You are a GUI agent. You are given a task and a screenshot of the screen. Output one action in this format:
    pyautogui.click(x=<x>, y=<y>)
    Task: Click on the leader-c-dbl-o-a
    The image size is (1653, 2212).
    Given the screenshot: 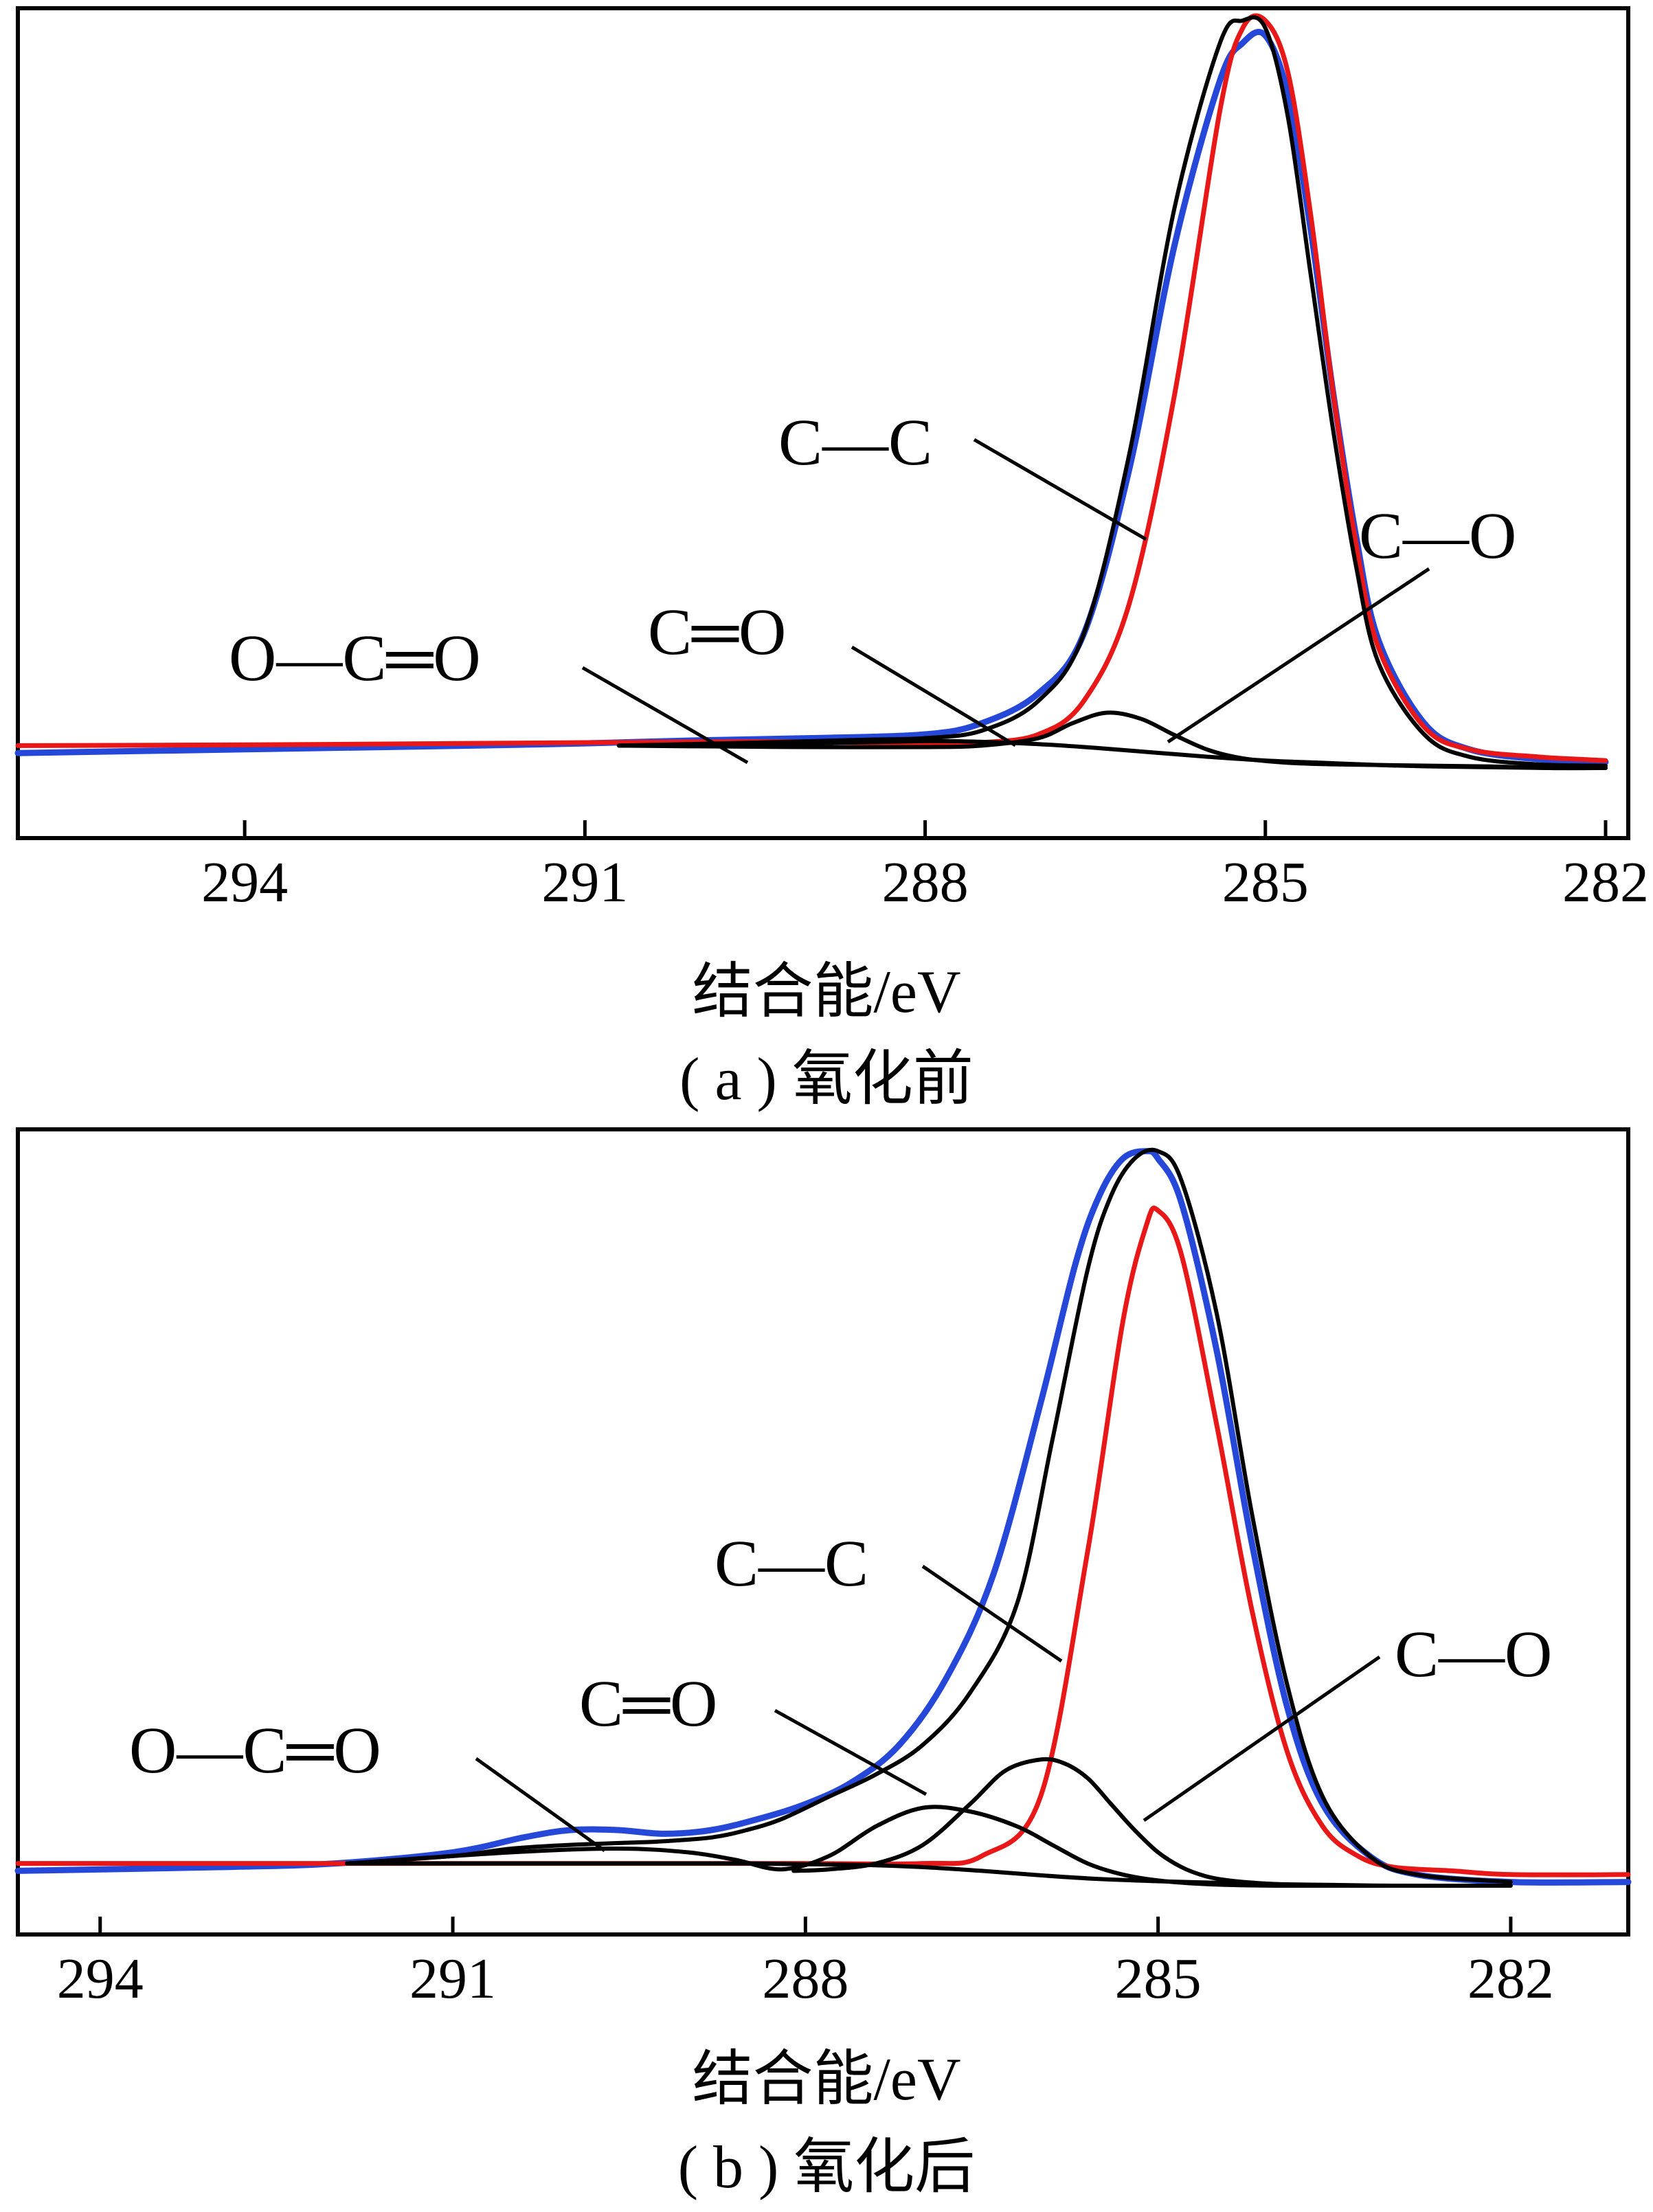 What is the action you would take?
    pyautogui.click(x=934, y=696)
    